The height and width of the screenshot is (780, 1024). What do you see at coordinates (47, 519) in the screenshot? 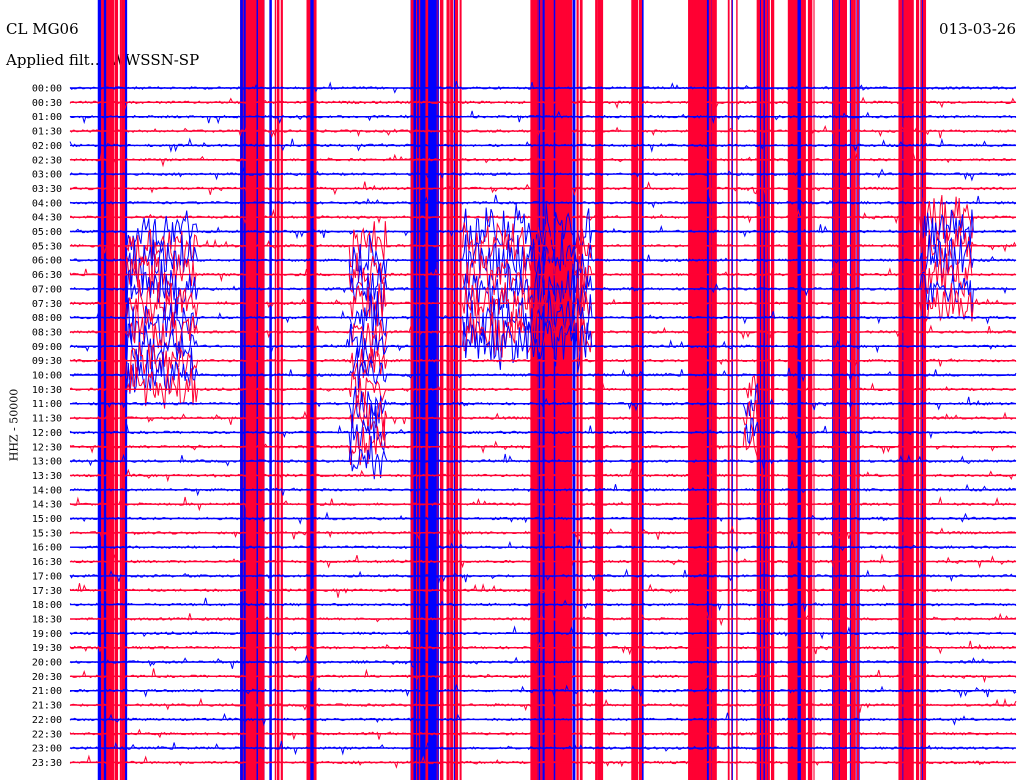
I see `row-label: 15:00` at bounding box center [47, 519].